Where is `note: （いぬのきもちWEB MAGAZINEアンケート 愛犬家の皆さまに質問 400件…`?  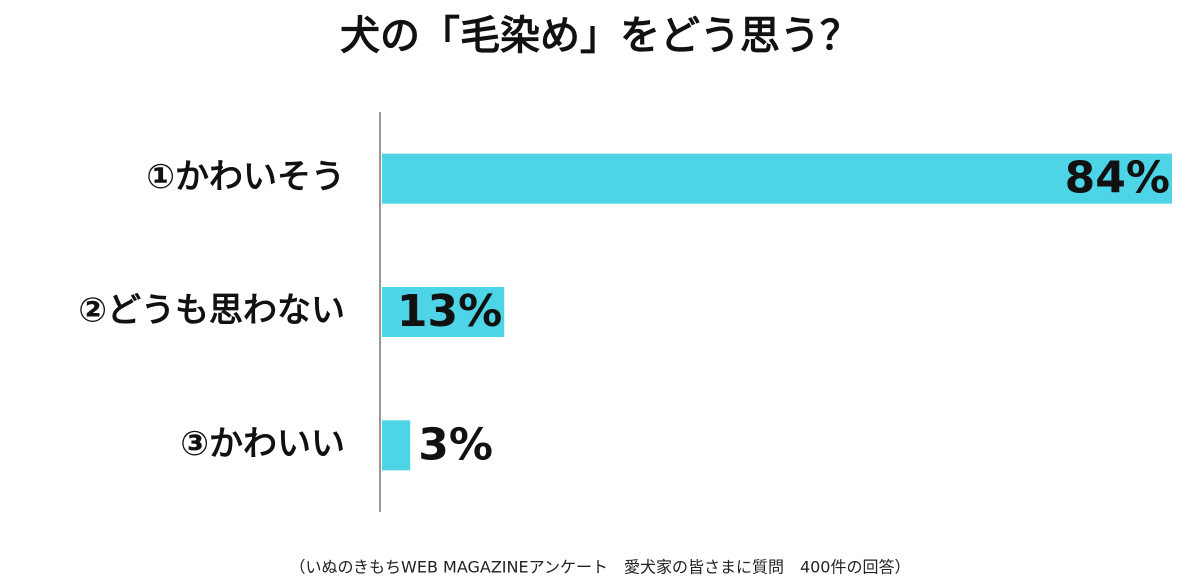 note: （いぬのきもちWEB MAGAZINEアンケート 愛犬家の皆さまに質問 400件… is located at coordinates (600, 567).